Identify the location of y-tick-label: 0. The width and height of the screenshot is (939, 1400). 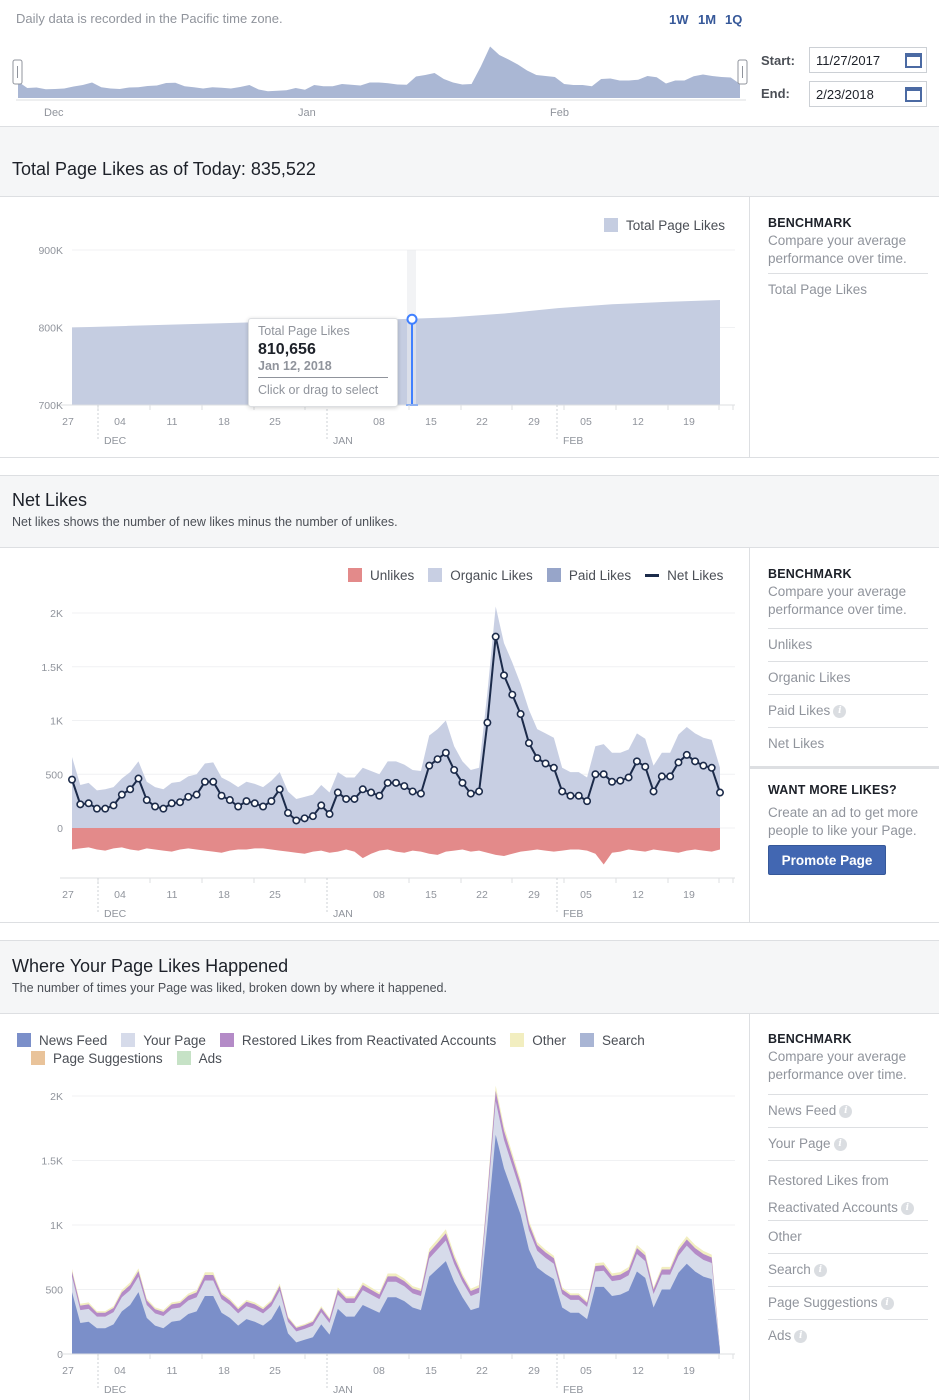
(60, 1355).